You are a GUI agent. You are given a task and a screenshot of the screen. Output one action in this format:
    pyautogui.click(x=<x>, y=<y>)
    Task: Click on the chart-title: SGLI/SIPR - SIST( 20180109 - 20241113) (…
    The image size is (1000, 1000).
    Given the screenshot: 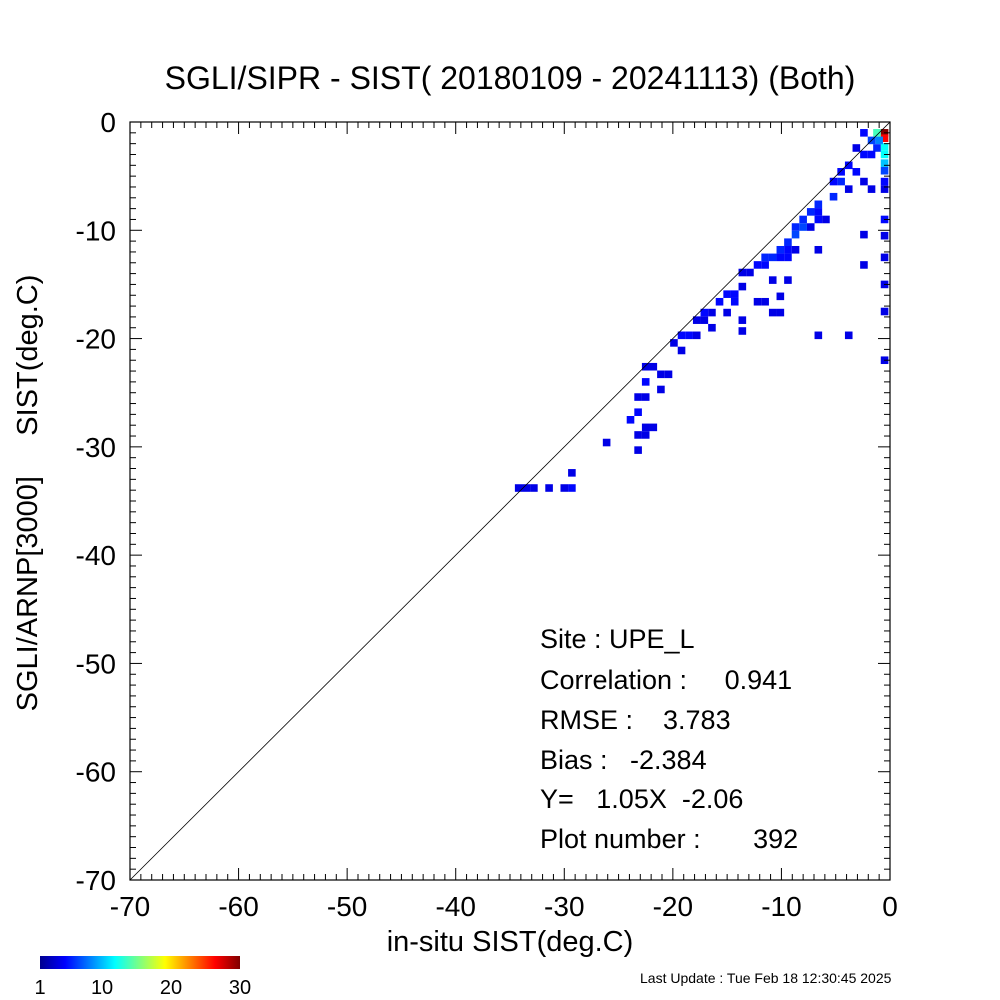 What is the action you would take?
    pyautogui.click(x=510, y=78)
    